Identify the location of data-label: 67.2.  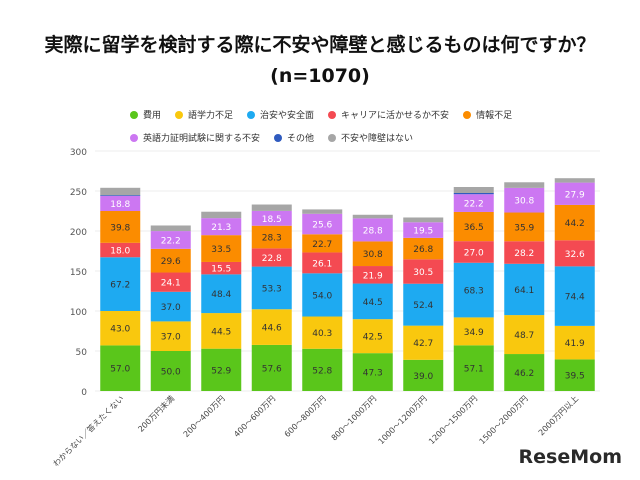
(120, 286).